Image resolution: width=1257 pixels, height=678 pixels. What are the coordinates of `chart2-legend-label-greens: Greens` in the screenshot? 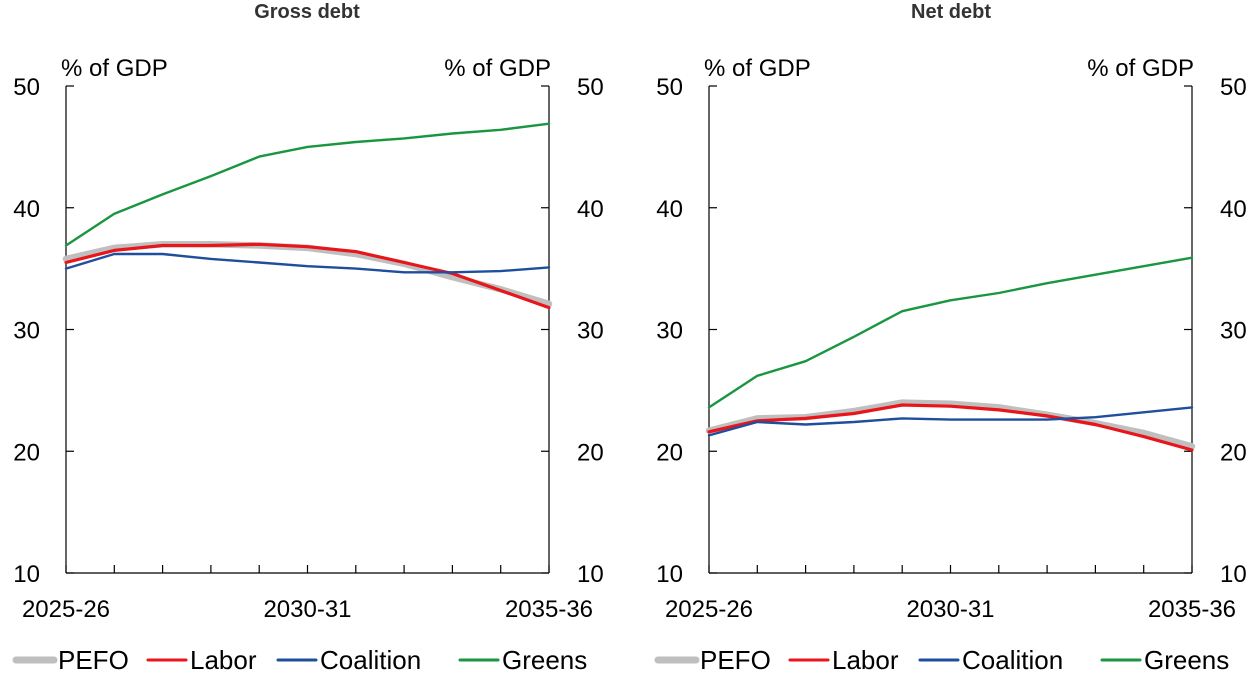 It's located at (1186, 660).